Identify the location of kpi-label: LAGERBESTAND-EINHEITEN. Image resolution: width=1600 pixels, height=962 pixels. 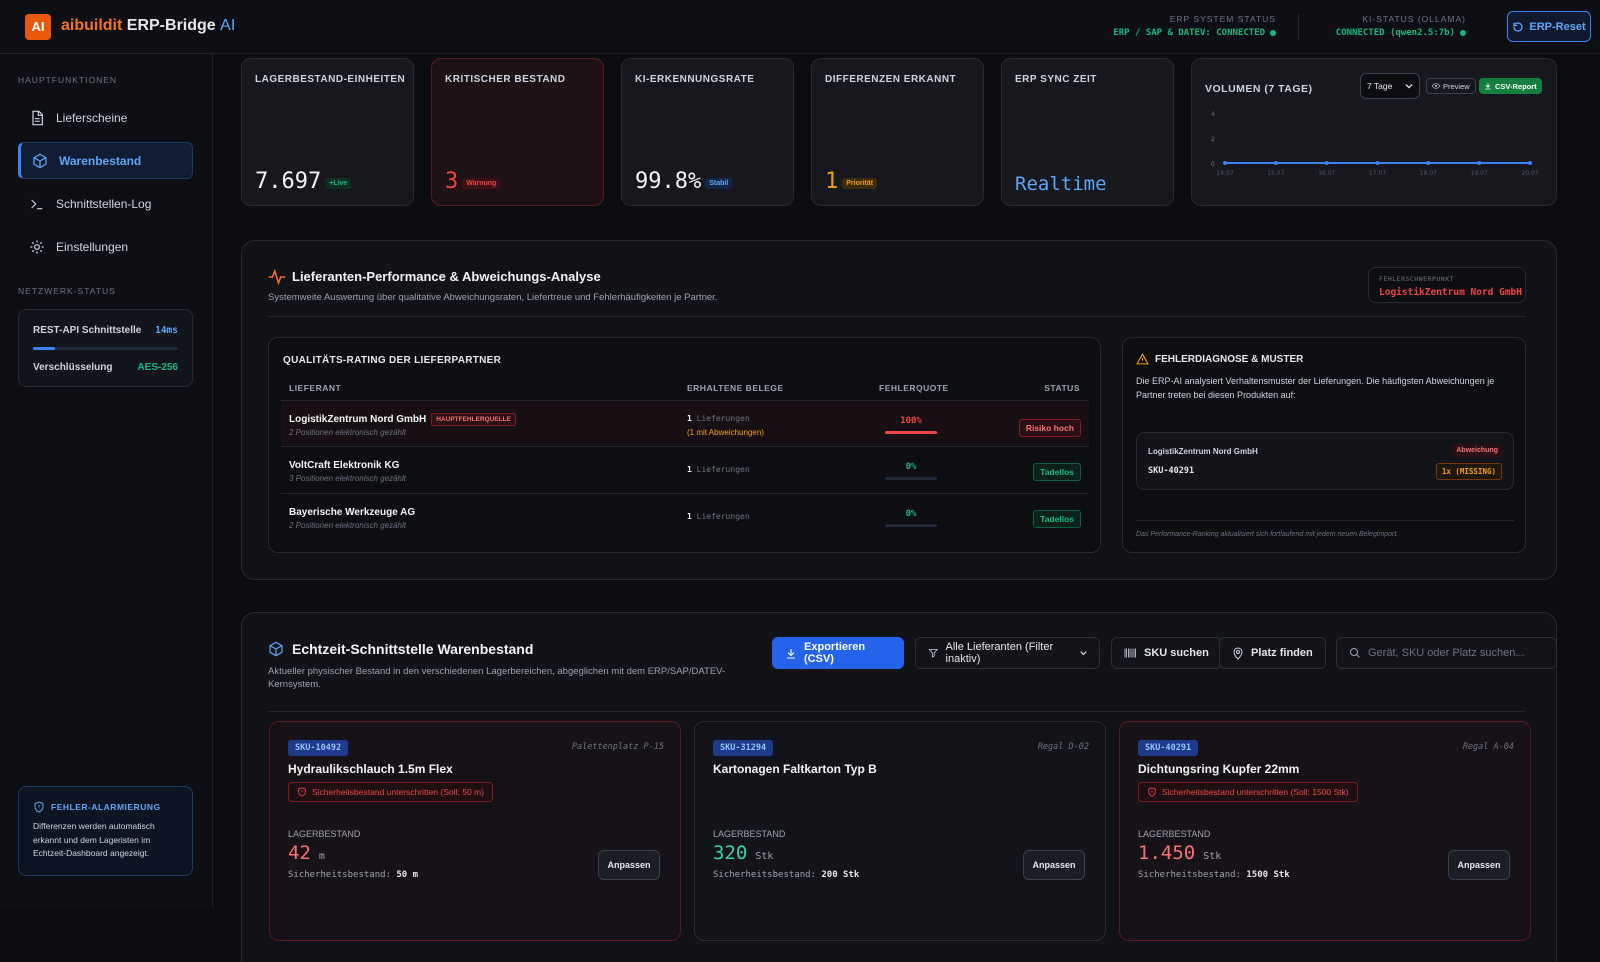
(330, 79).